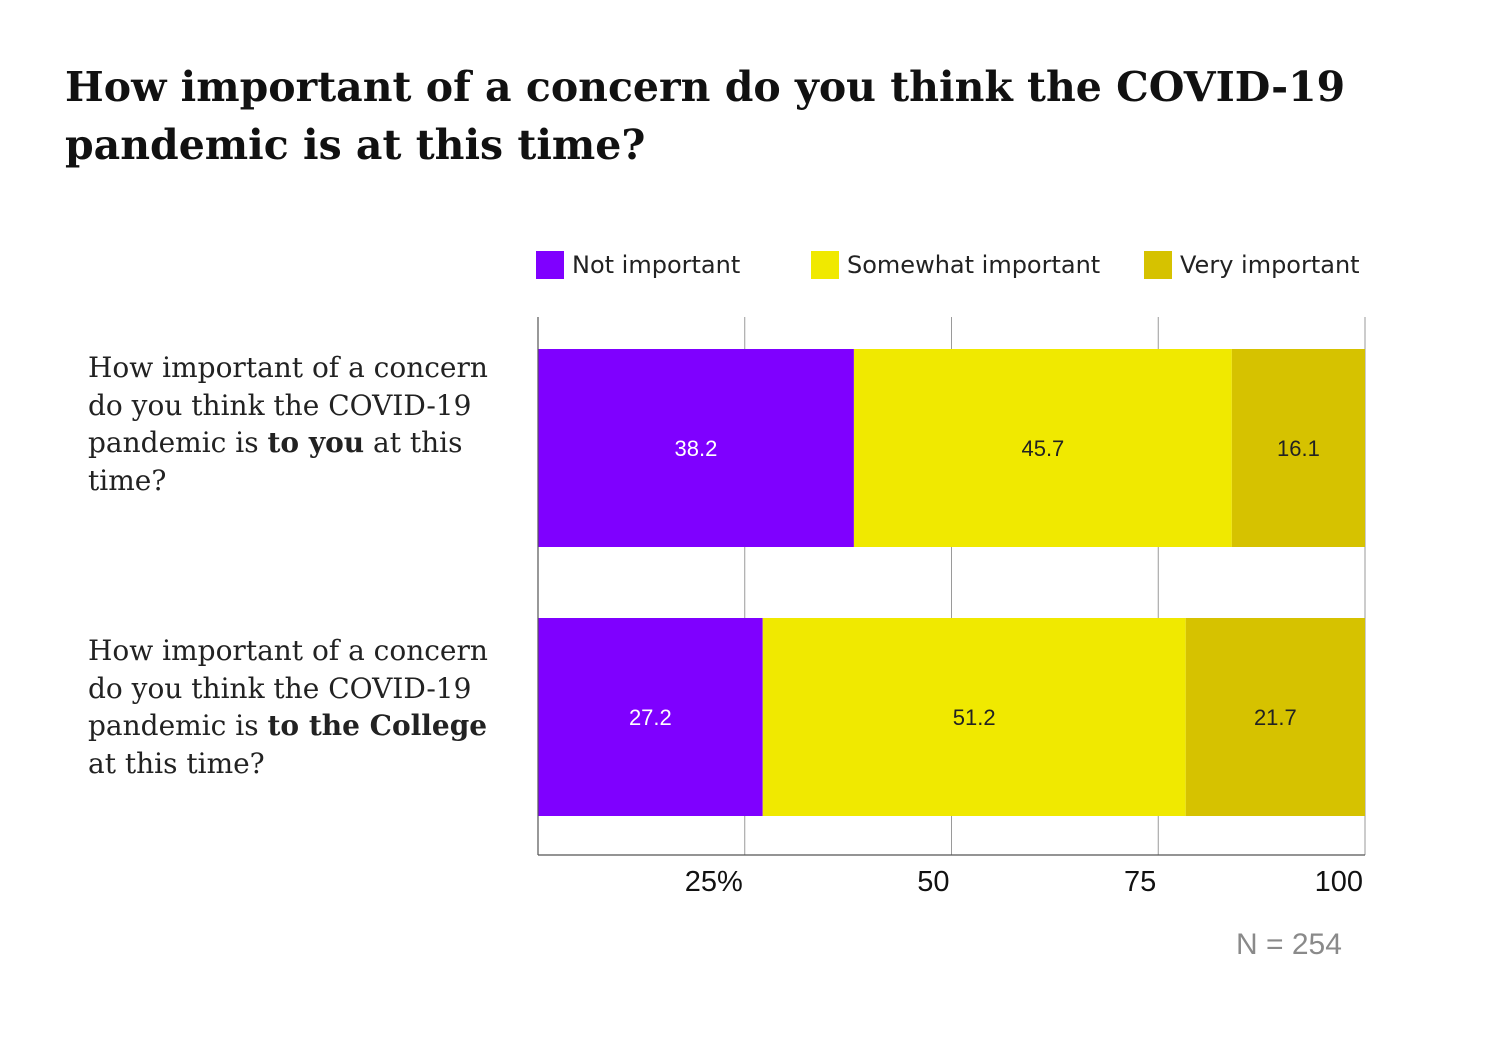  What do you see at coordinates (1339, 882) in the screenshot?
I see `x-tick-label: 100` at bounding box center [1339, 882].